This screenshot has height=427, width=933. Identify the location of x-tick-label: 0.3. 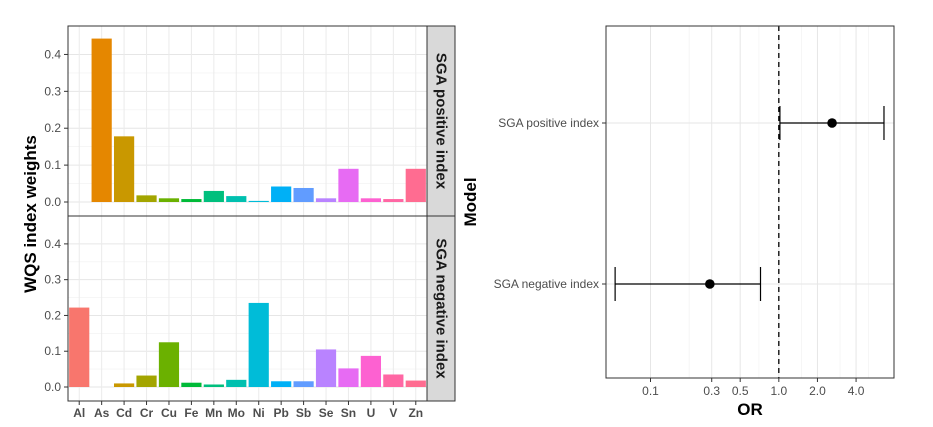
(711, 391).